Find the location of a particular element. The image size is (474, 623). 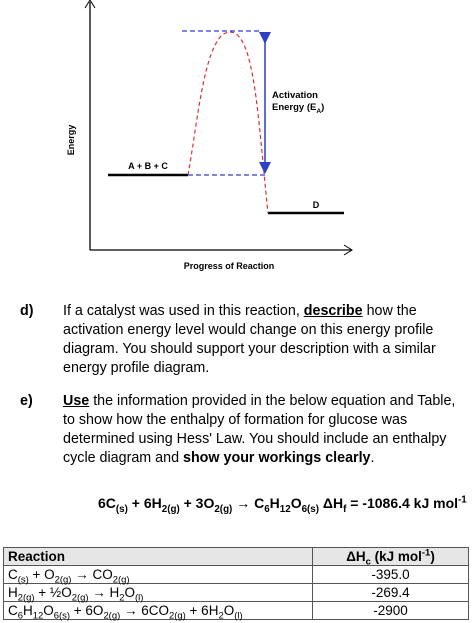

table-cell: C(s) + O2(g) → CO2(g) is located at coordinates (158, 575).